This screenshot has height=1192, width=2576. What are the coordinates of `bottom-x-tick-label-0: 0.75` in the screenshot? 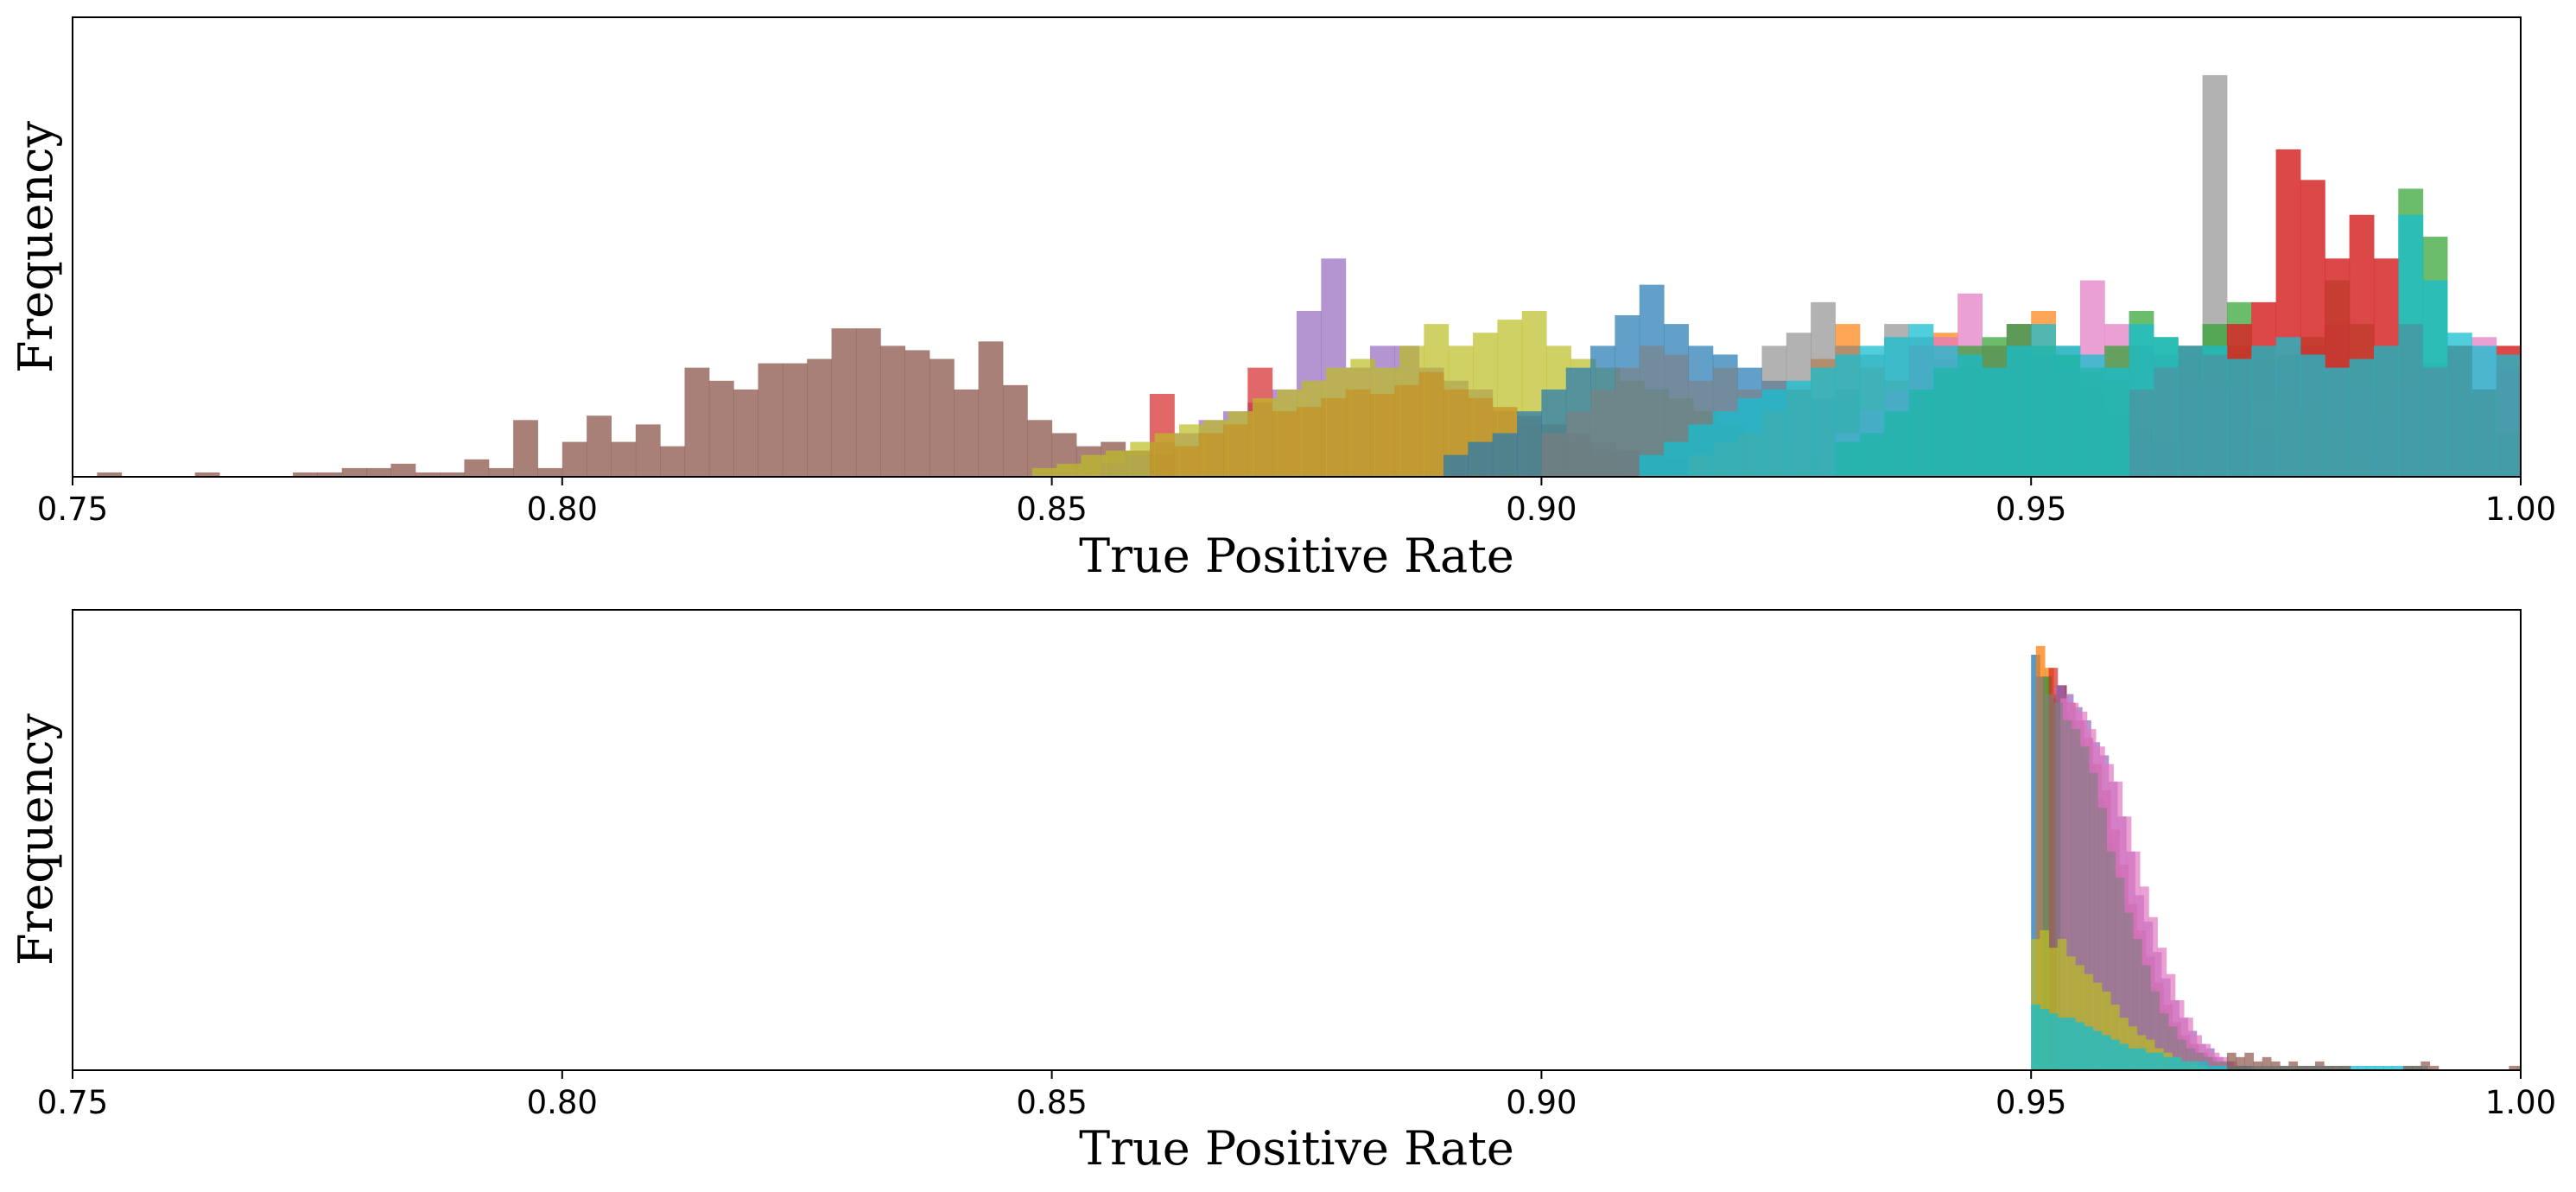 It's located at (72, 1102).